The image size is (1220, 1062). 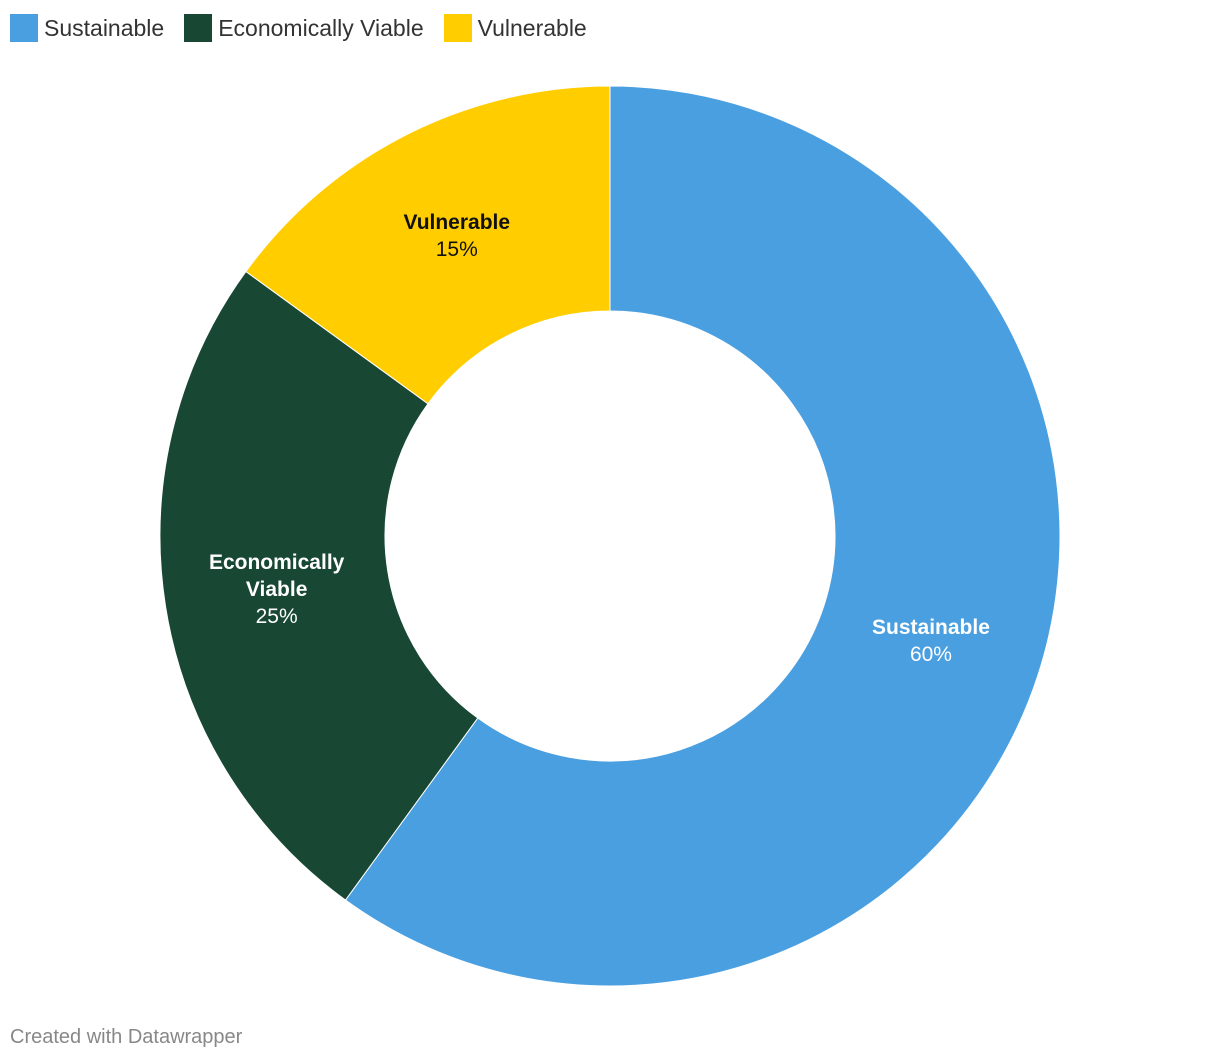 I want to click on legend-swatch-sustainable, so click(x=24, y=28).